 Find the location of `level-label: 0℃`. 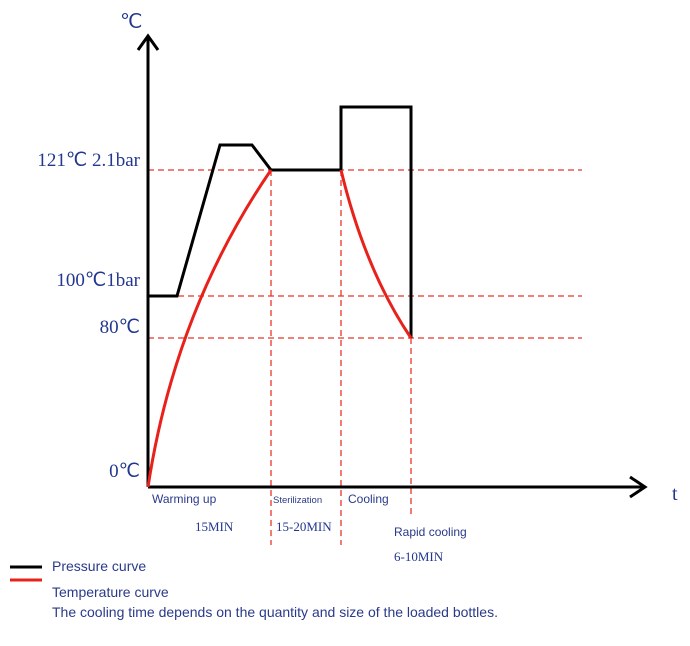

level-label: 0℃ is located at coordinates (124, 471).